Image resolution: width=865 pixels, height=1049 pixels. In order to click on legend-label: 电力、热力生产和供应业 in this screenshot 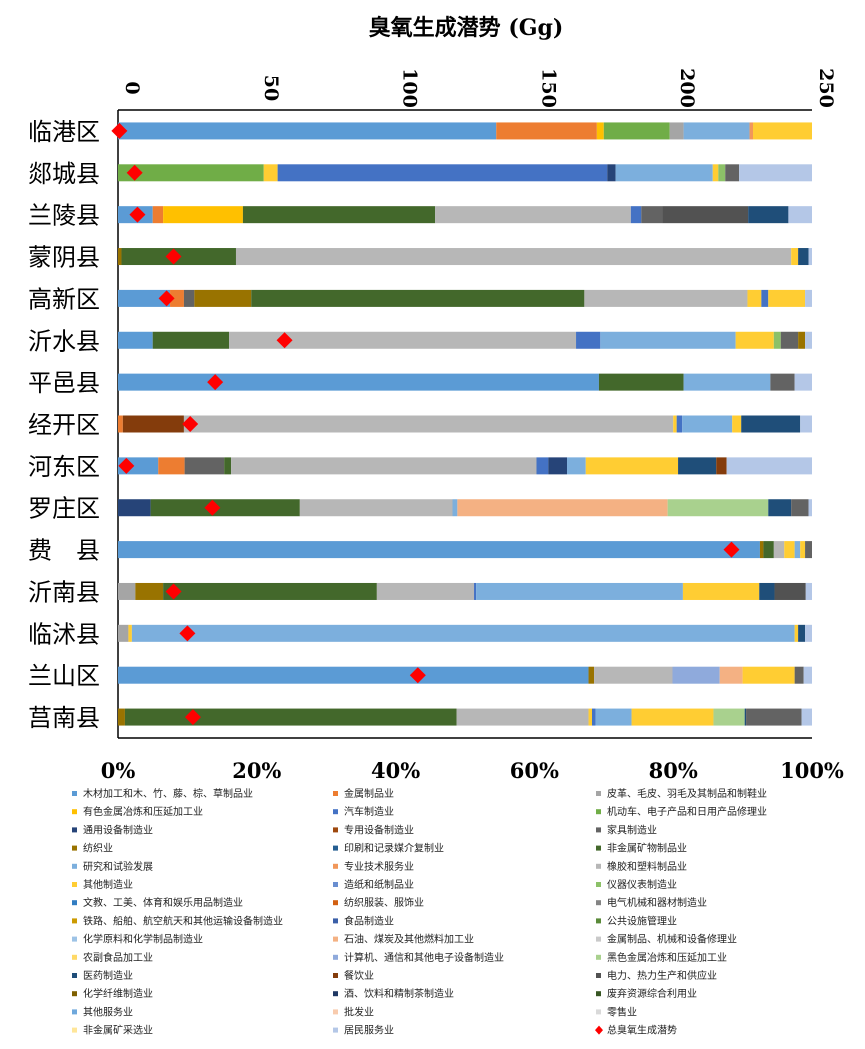, I will do `click(662, 975)`.